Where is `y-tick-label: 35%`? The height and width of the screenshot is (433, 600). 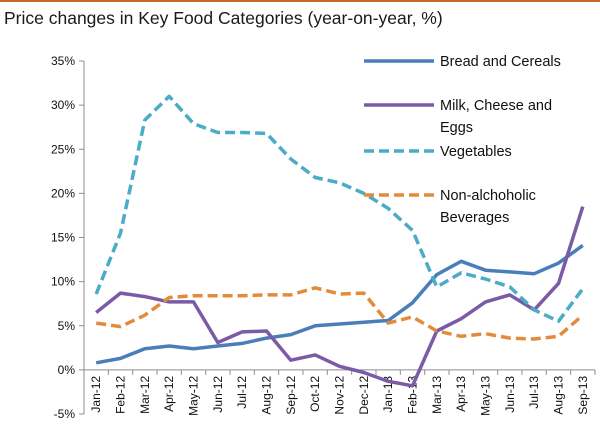 y-tick-label: 35% is located at coordinates (63, 61).